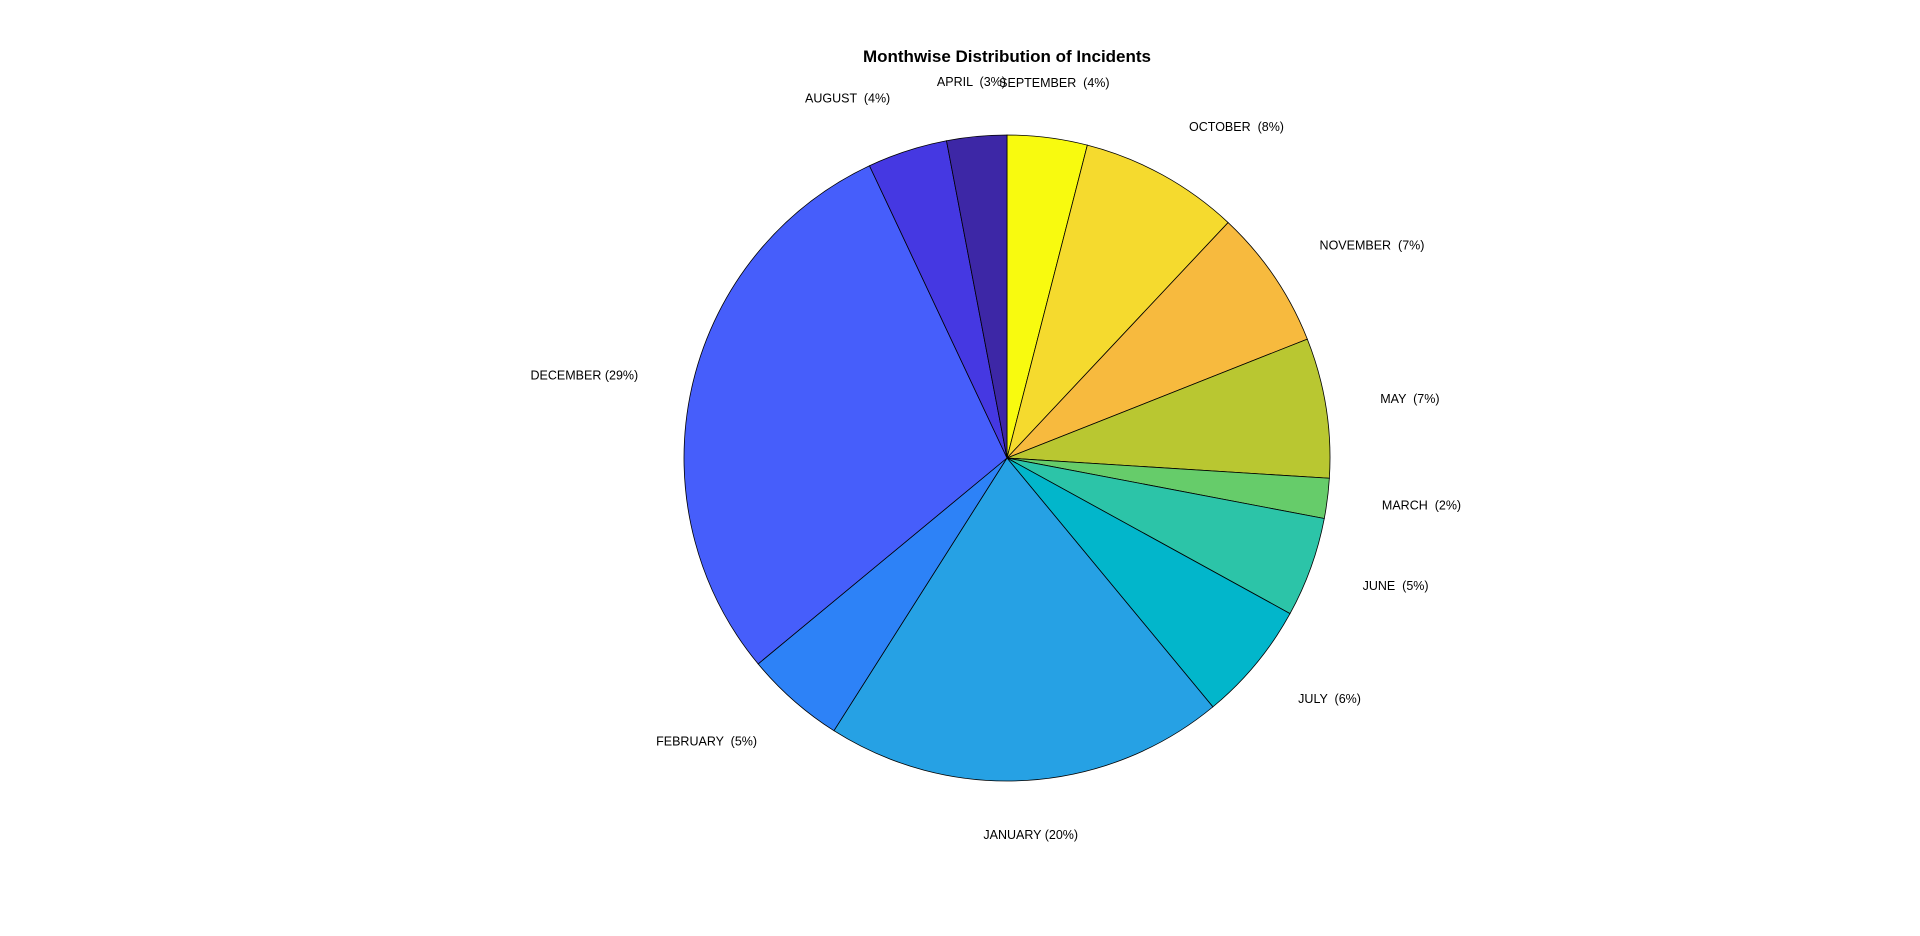  I want to click on pie-slice-april, so click(977, 296).